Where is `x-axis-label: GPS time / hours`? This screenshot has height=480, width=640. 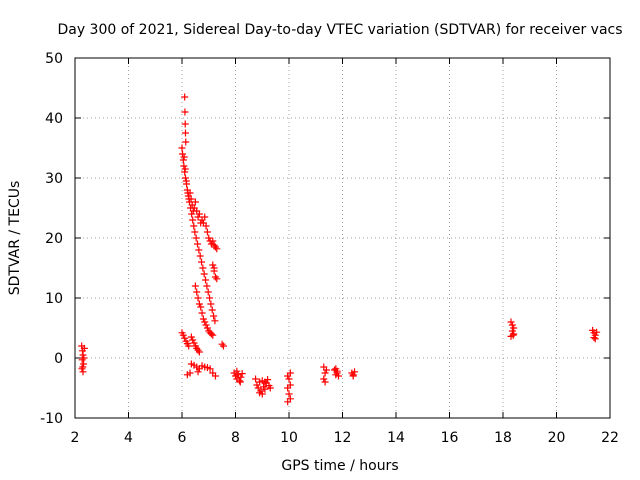 x-axis-label: GPS time / hours is located at coordinates (339, 466).